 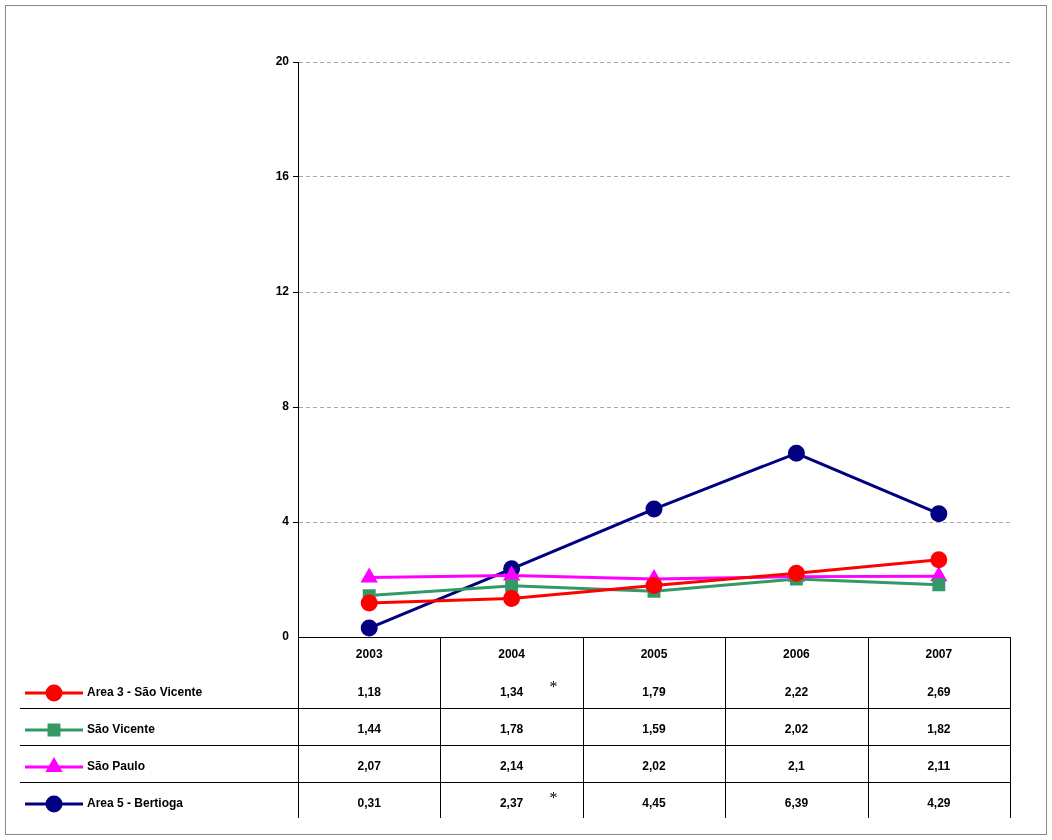 I want to click on legend-label: São Vicente, so click(x=121, y=729).